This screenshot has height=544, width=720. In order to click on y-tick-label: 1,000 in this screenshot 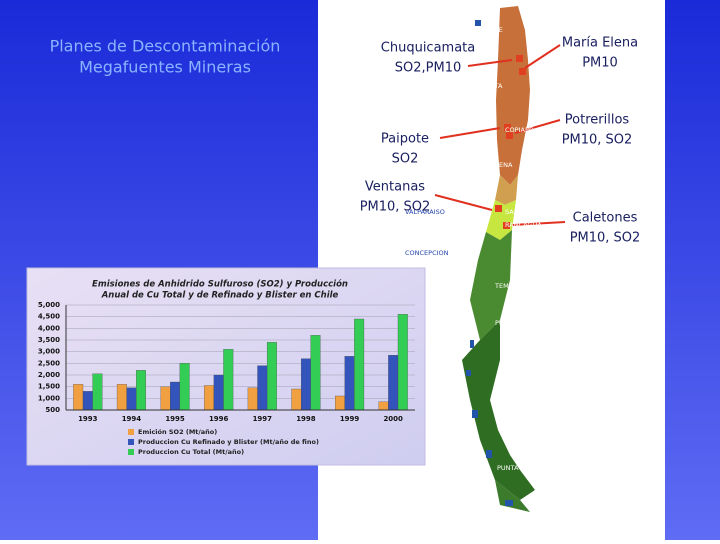, I will do `click(49, 398)`.